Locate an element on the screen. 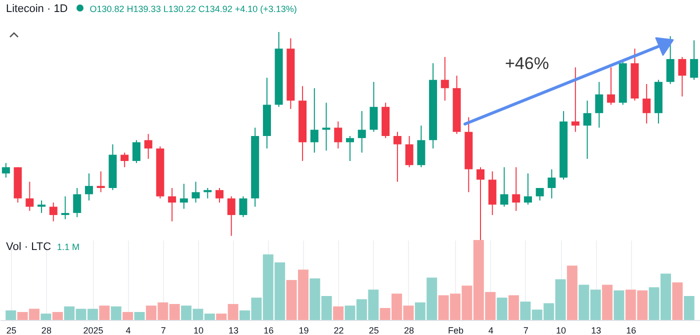 Image resolution: width=700 pixels, height=335 pixels. x-tick-label: 19 is located at coordinates (303, 330).